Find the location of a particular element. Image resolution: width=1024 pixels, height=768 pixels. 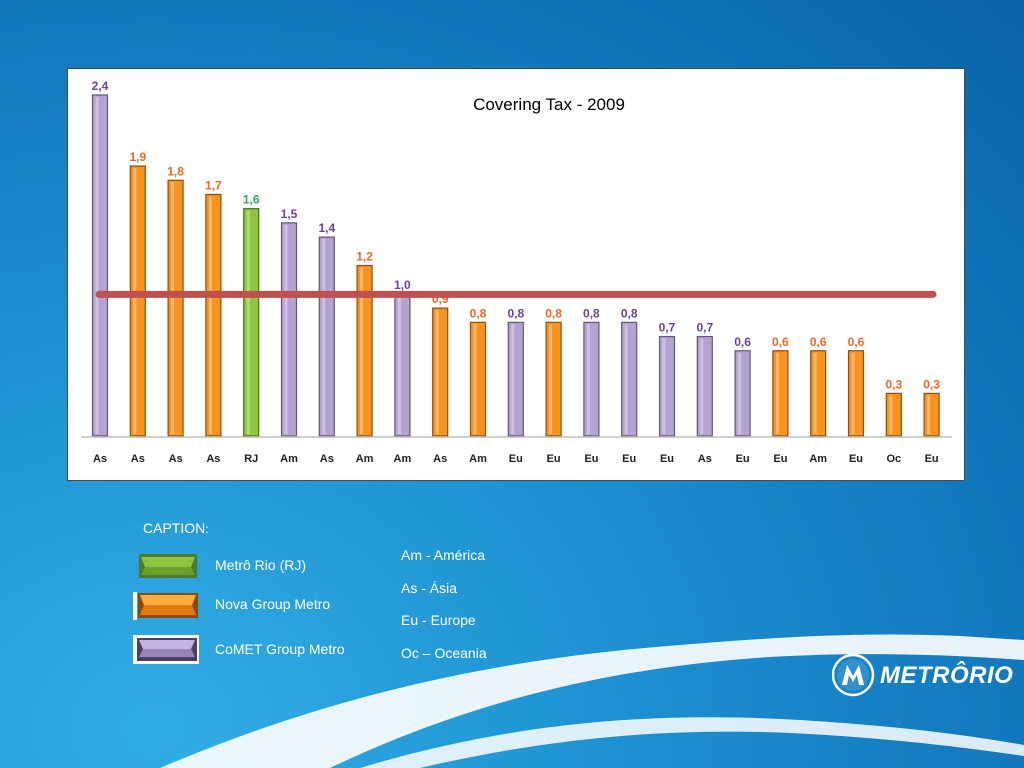

bar-value-label: 1,8 is located at coordinates (175, 171).